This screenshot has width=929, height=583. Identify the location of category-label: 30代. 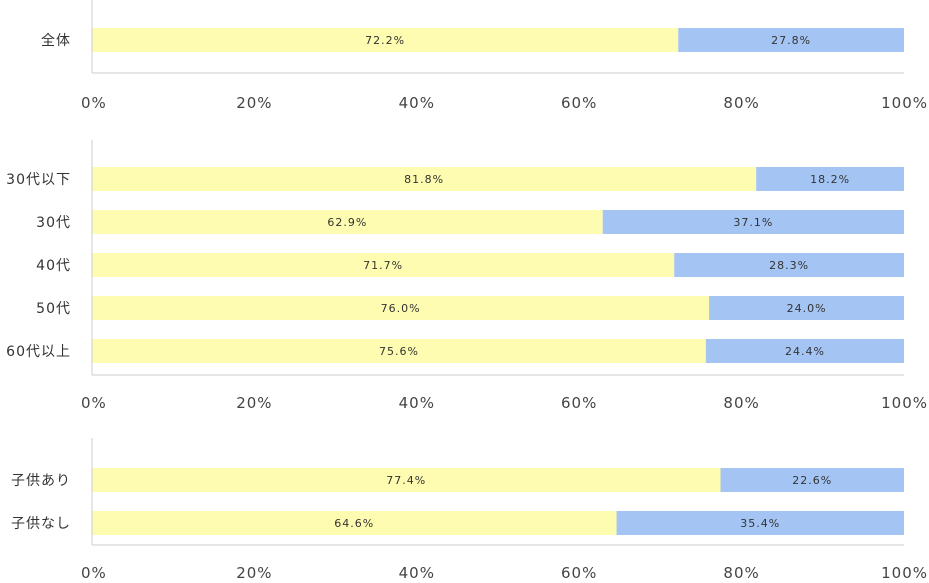
(53, 223).